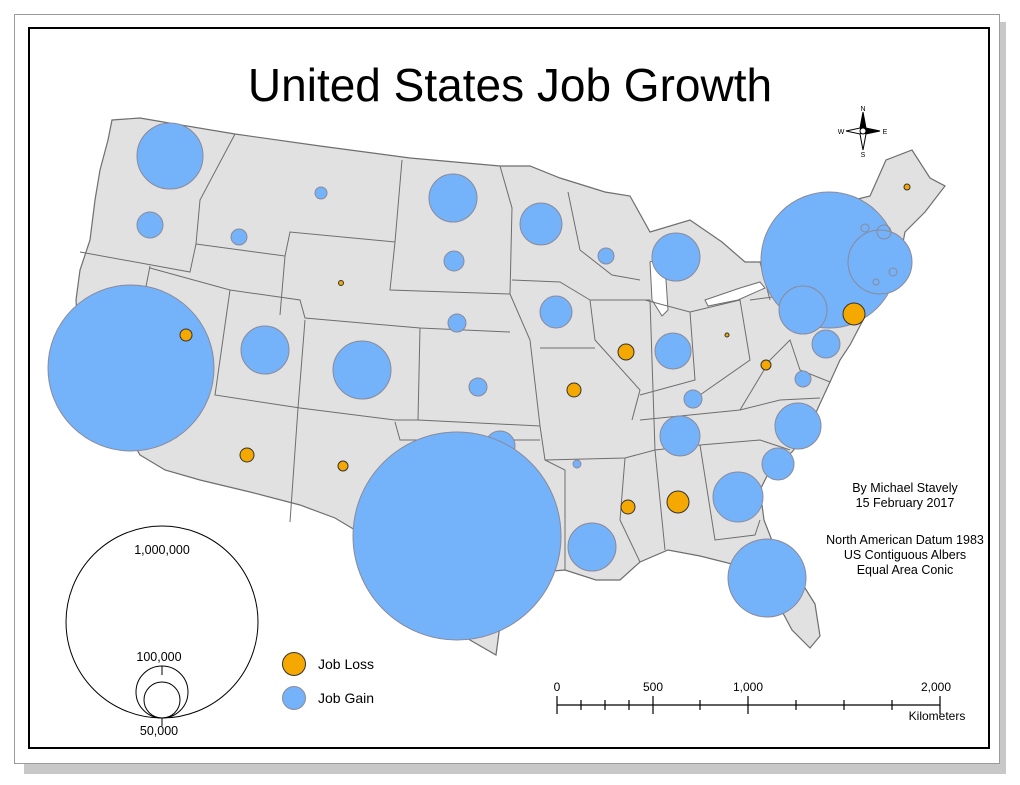 The image size is (1020, 785). What do you see at coordinates (905, 540) in the screenshot?
I see `datum-text: North American Datum 1983` at bounding box center [905, 540].